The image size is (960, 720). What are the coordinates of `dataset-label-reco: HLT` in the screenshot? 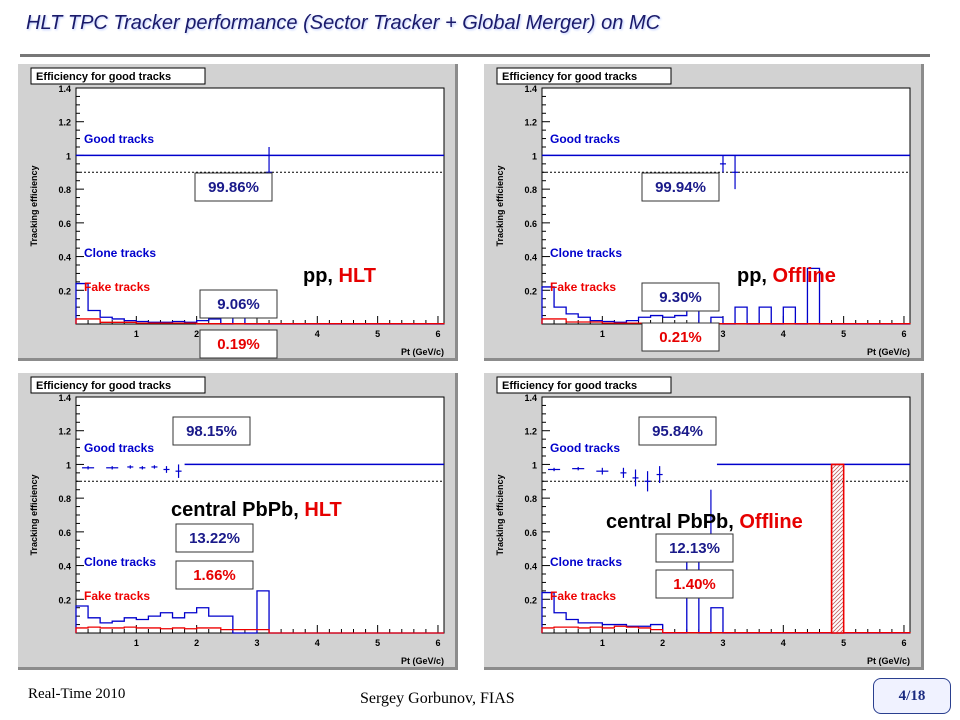 It's located at (322, 510).